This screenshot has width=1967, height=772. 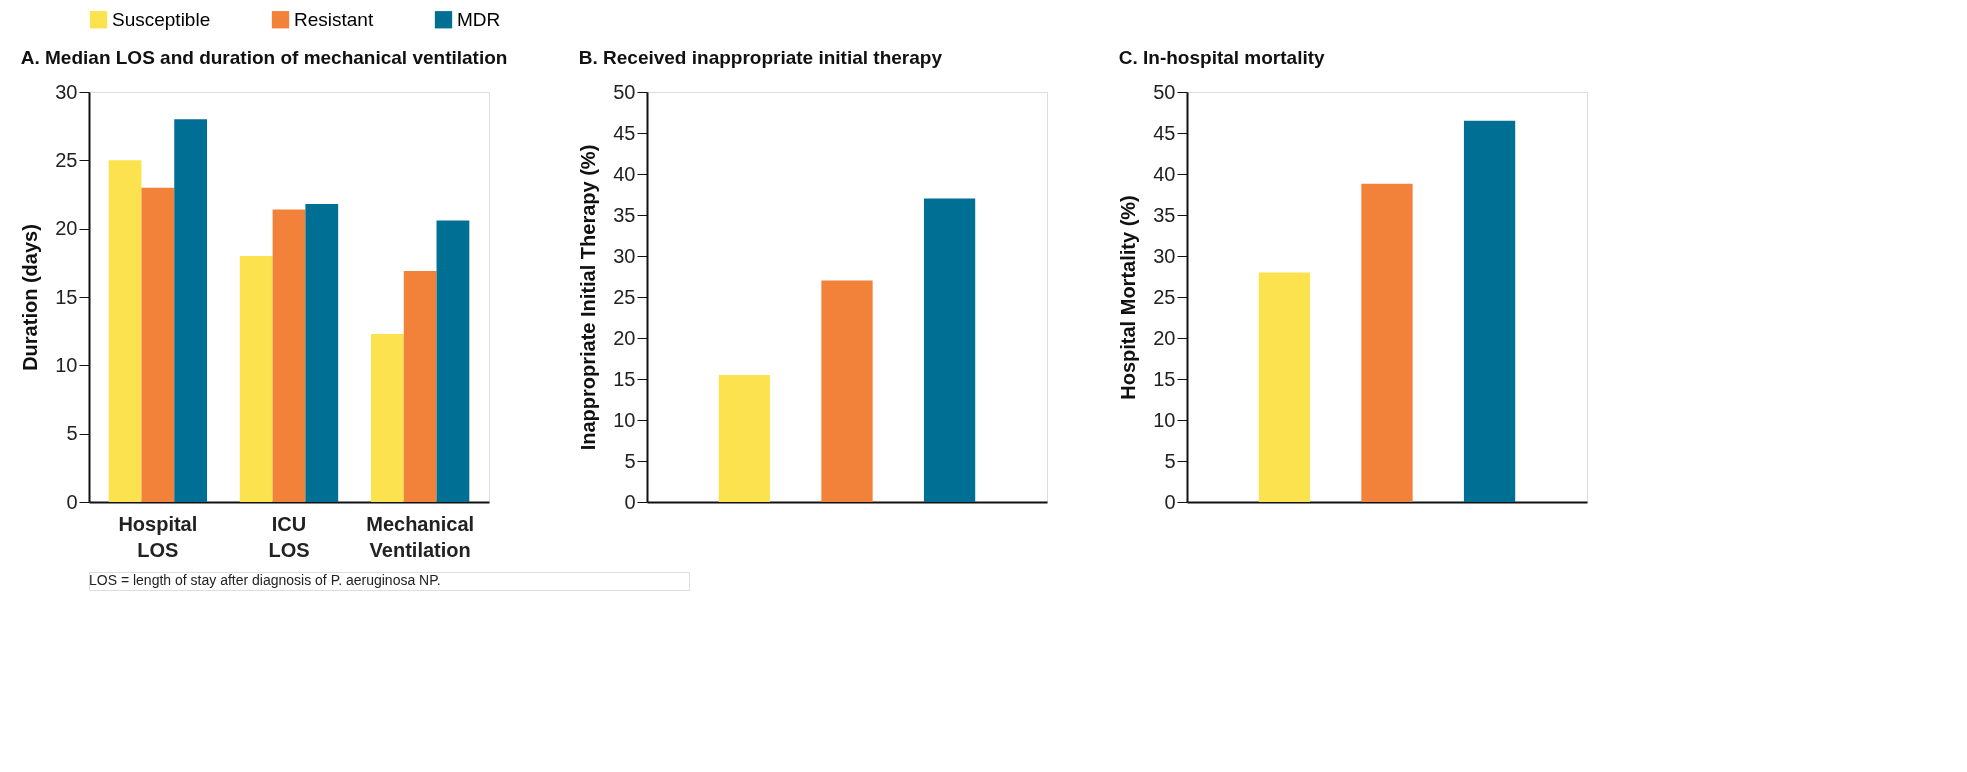 I want to click on legend-label: Susceptible, so click(x=161, y=19).